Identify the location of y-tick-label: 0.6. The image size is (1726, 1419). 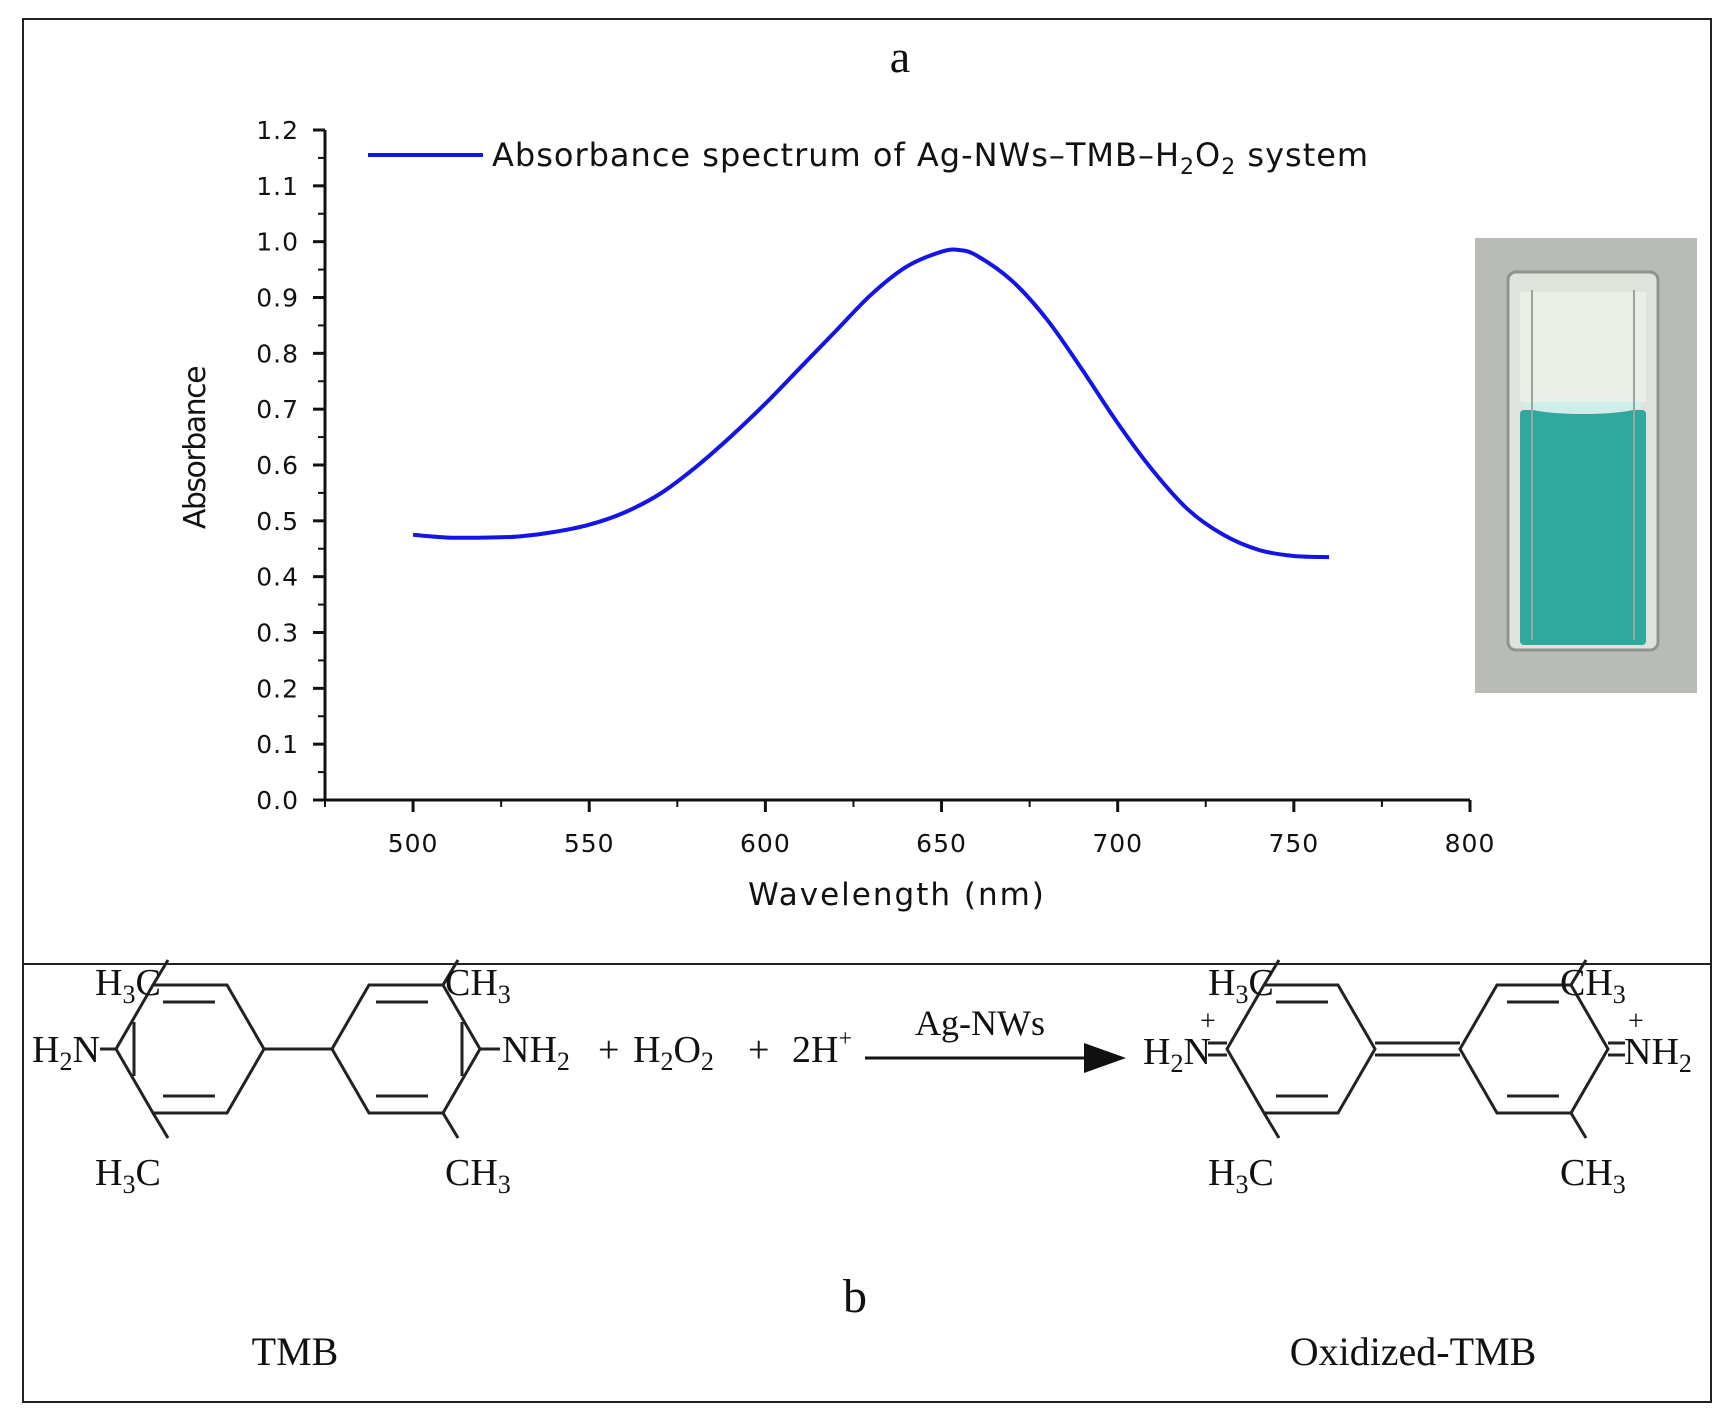
(277, 465).